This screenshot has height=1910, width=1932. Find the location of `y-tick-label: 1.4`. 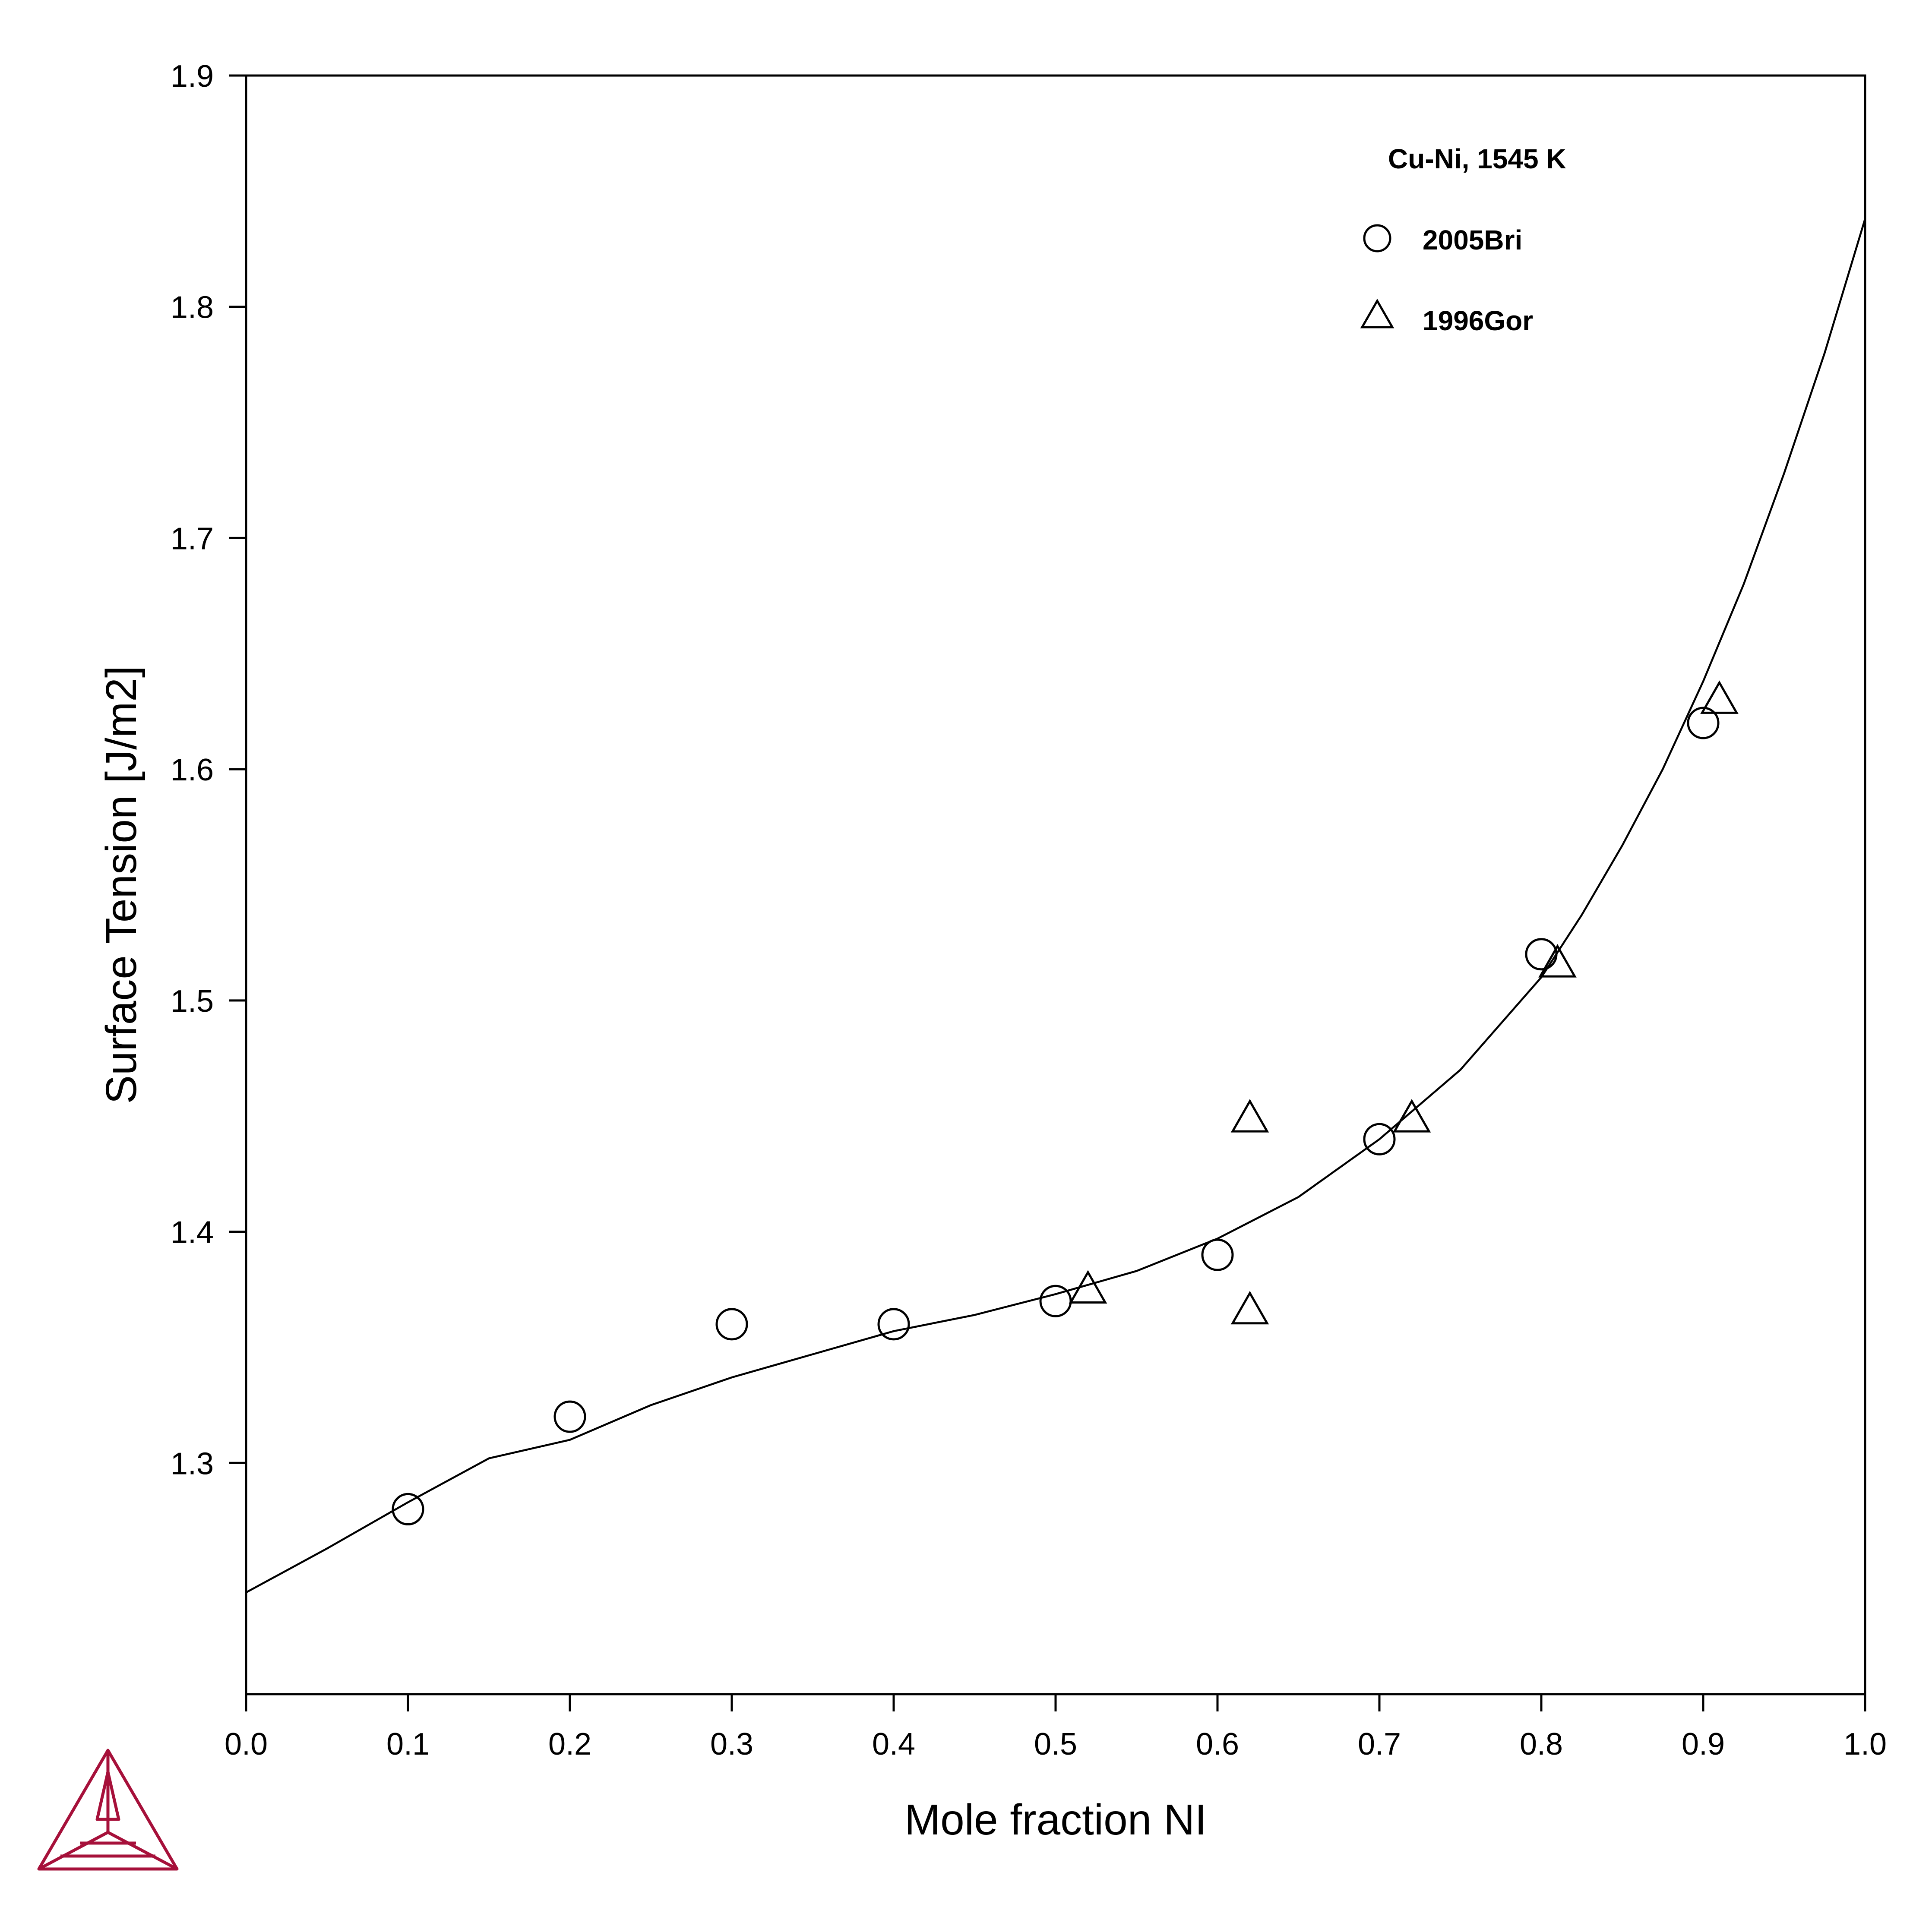

y-tick-label: 1.4 is located at coordinates (192, 1232).